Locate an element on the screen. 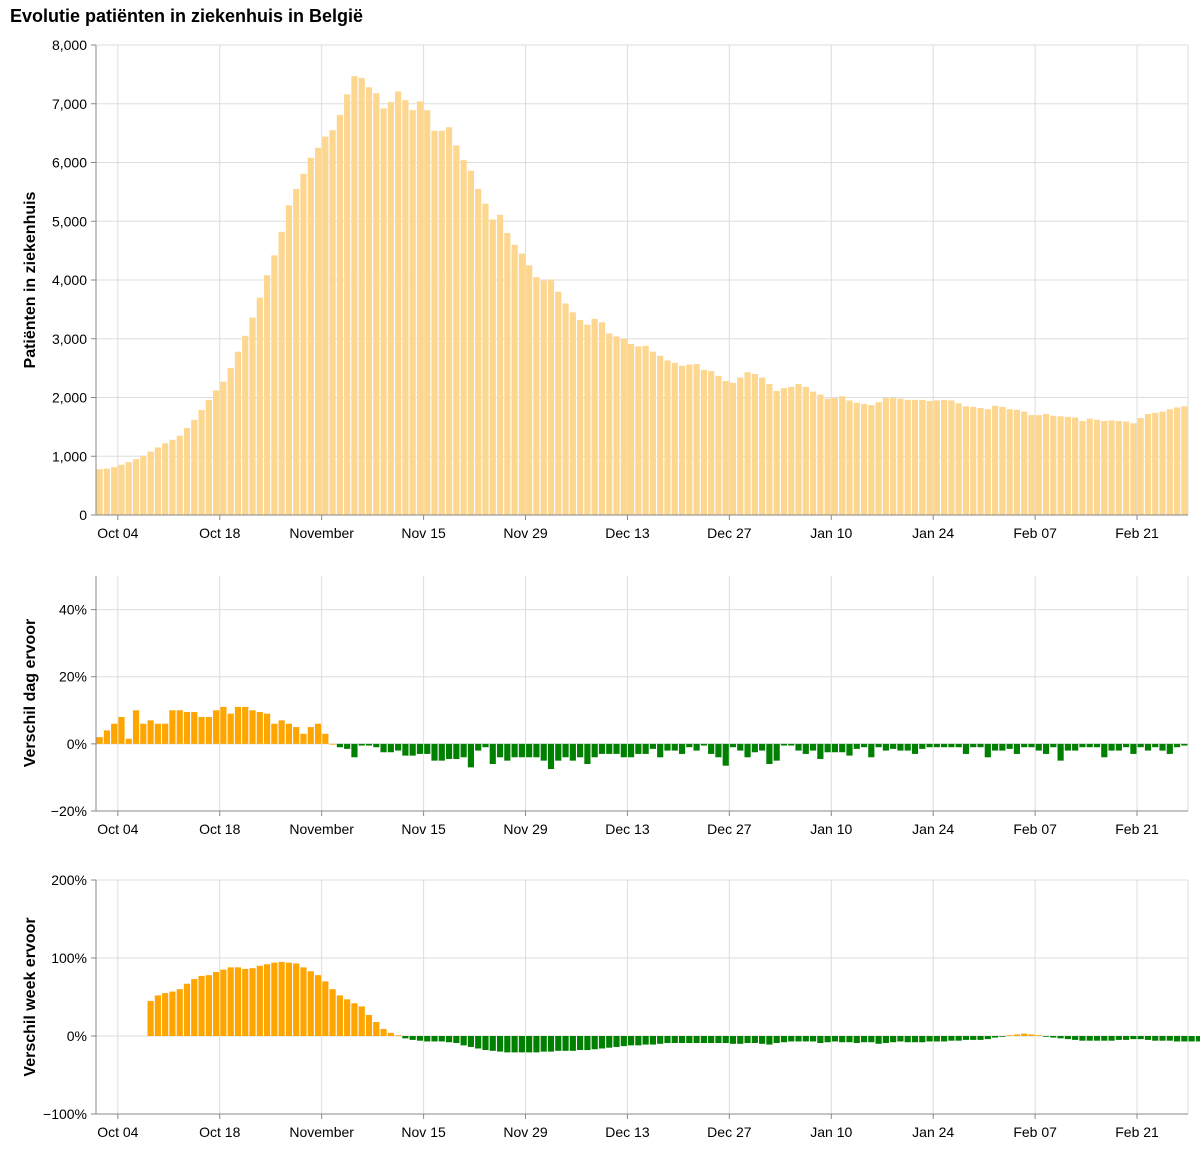 This screenshot has height=1150, width=1200. x-tick-label: Jan 24 is located at coordinates (933, 829).